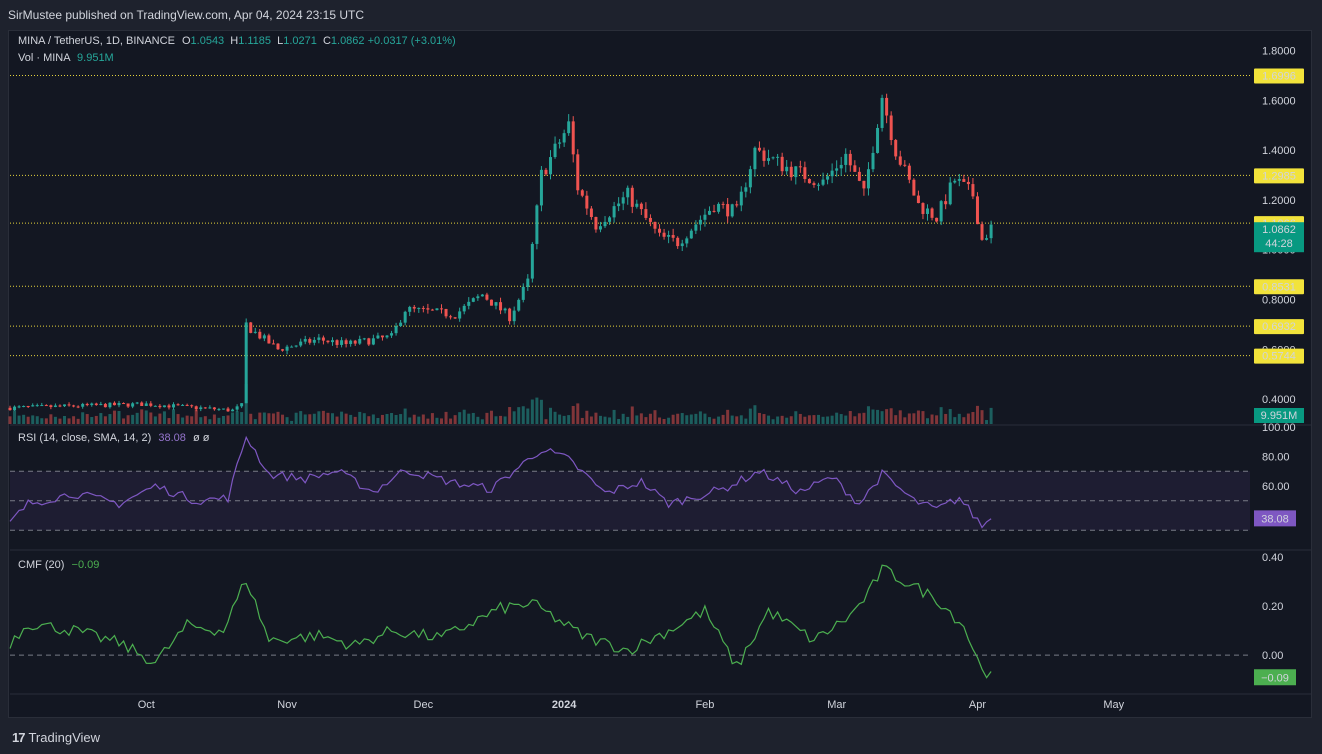 Image resolution: width=1322 pixels, height=754 pixels. Describe the element at coordinates (95, 58) in the screenshot. I see `volume-value: 9.951M` at that location.